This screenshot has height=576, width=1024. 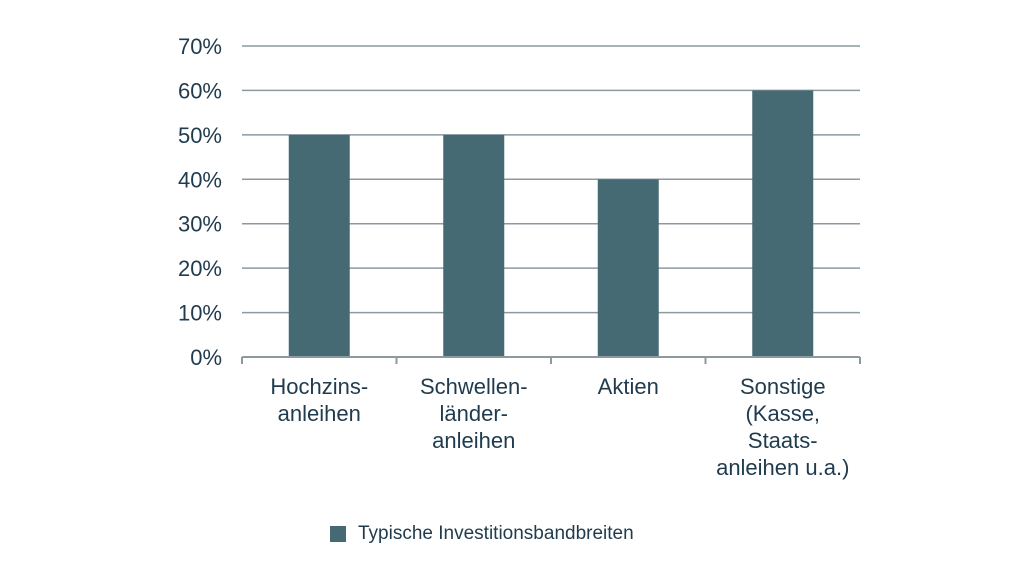 What do you see at coordinates (200, 135) in the screenshot?
I see `y-tick-label: 50%` at bounding box center [200, 135].